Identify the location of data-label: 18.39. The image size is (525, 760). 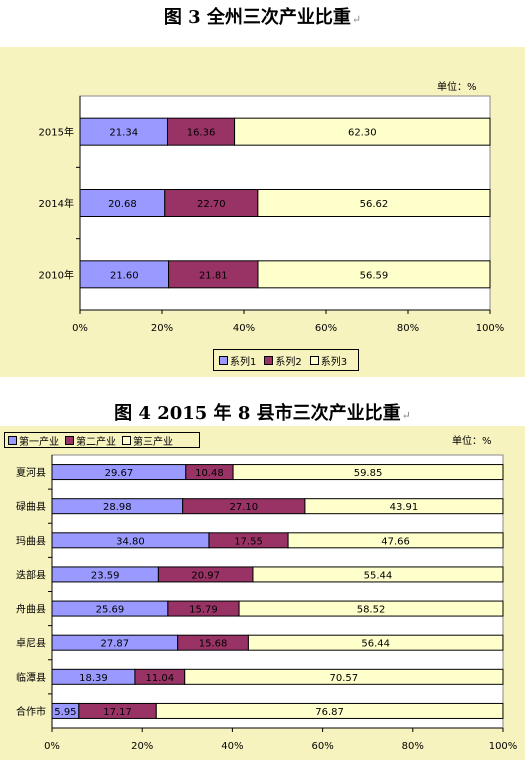
(93, 678).